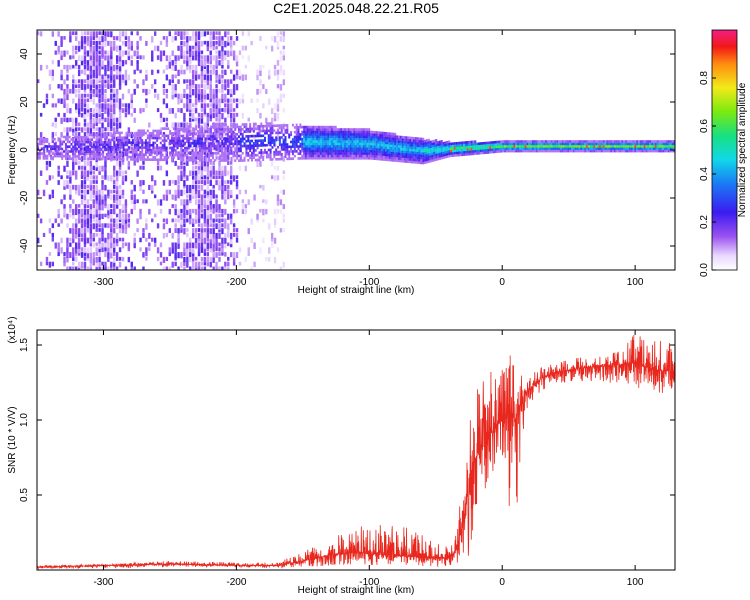 Image resolution: width=750 pixels, height=600 pixels. Describe the element at coordinates (502, 282) in the screenshot. I see `x-tick-label: 0` at that location.